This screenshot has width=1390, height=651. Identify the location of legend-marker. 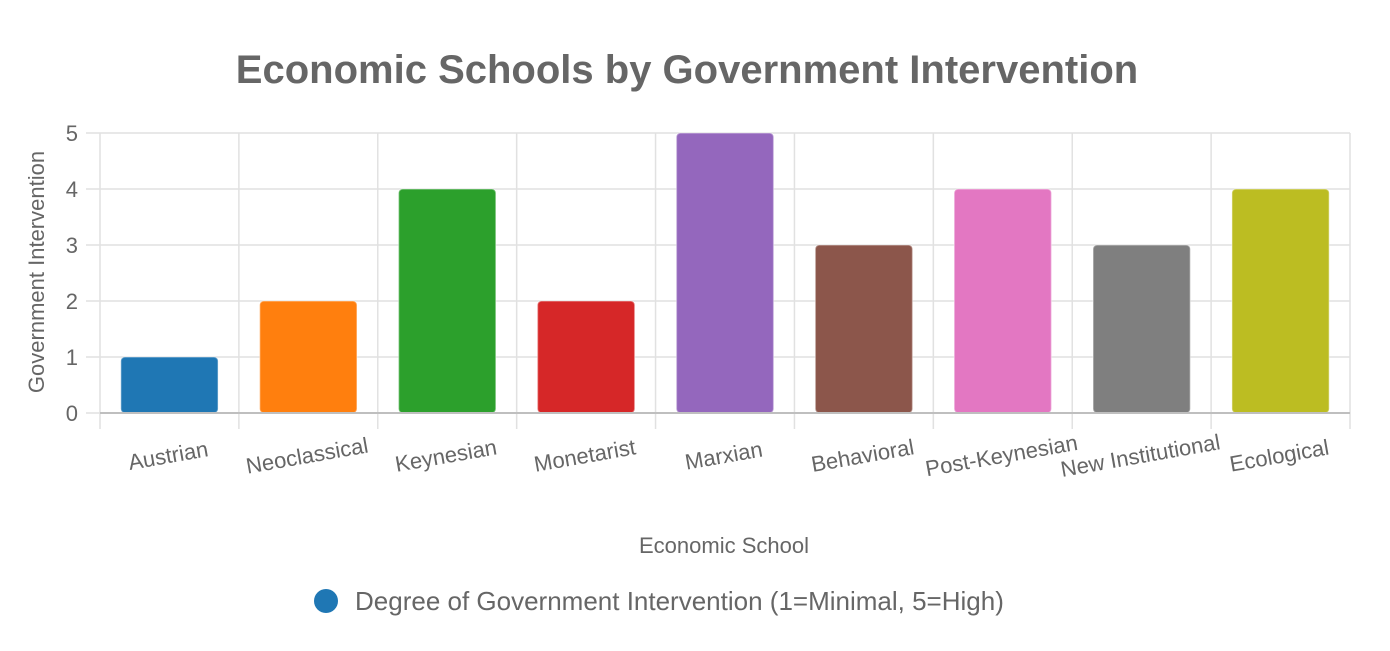
(326, 601).